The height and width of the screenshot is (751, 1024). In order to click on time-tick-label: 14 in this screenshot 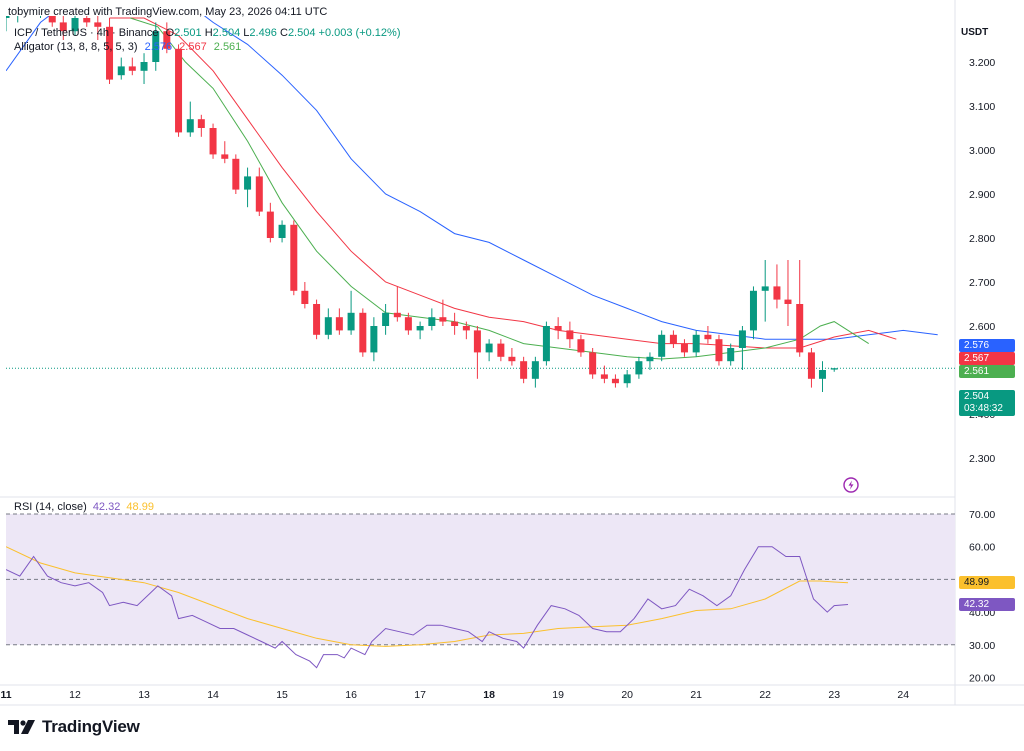, I will do `click(213, 695)`.